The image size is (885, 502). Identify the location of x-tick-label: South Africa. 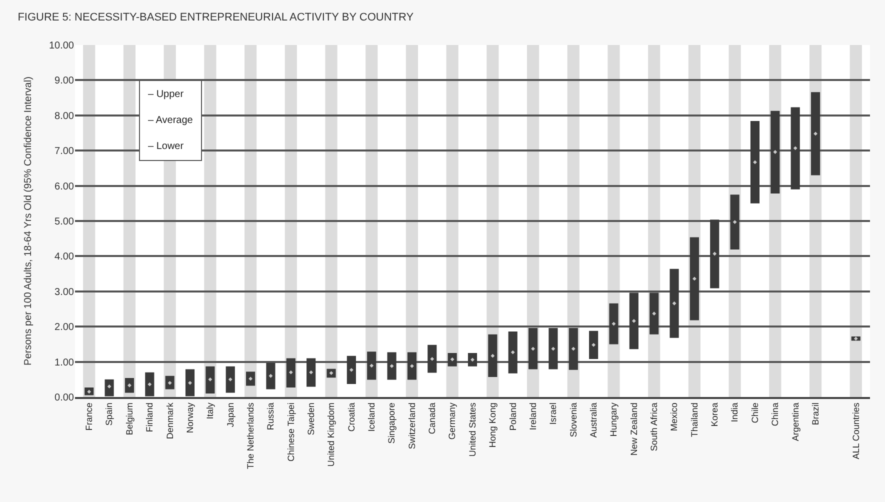
(654, 427).